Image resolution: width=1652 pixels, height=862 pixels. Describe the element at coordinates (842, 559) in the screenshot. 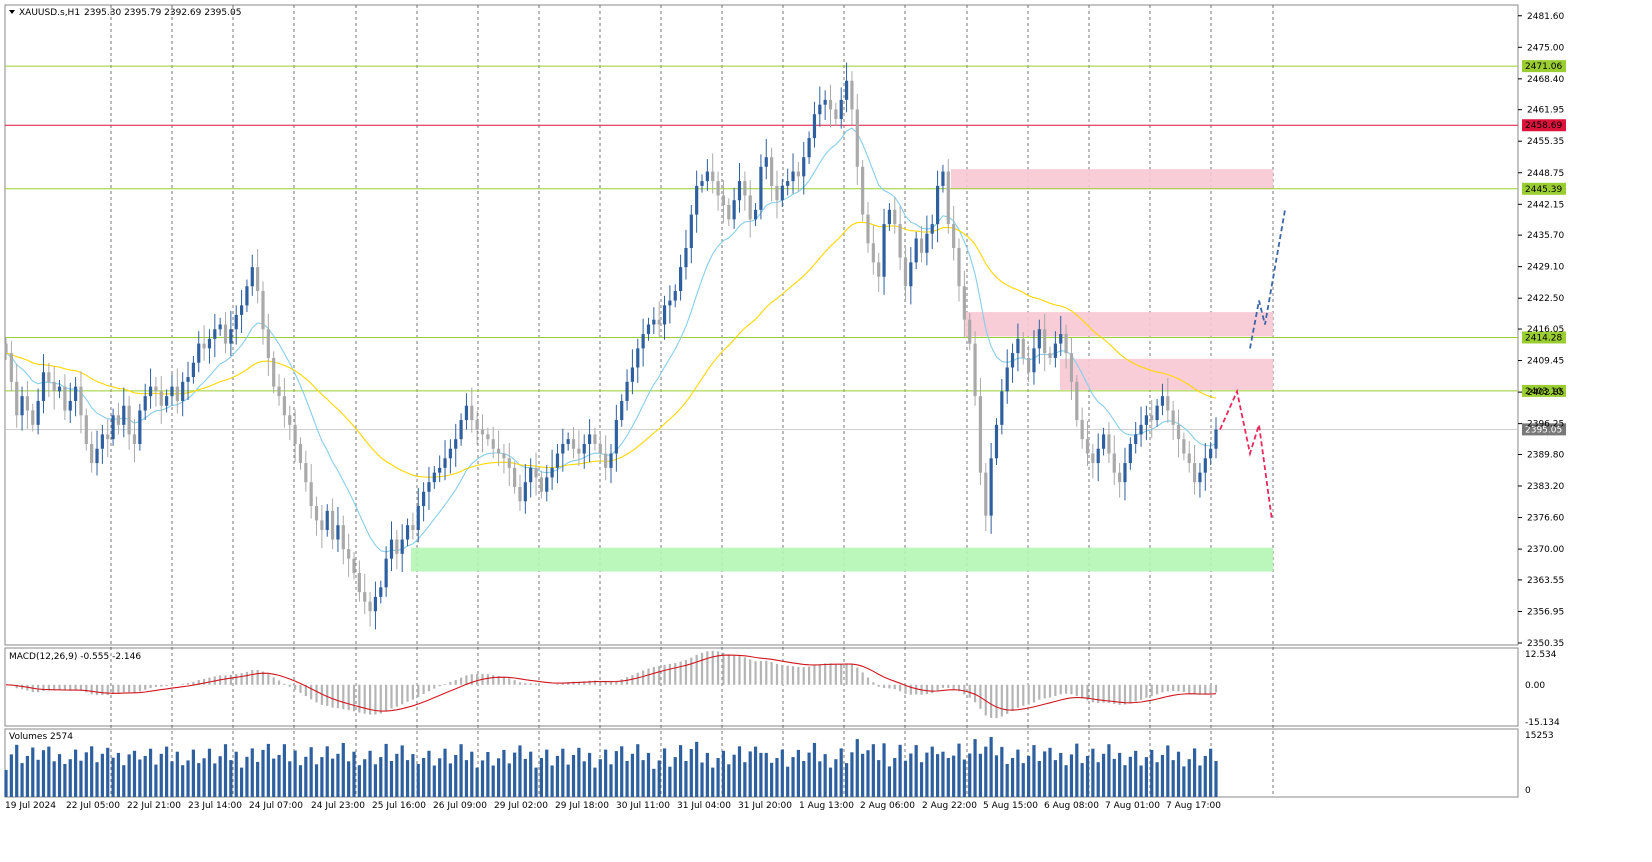

I see `demand-zone` at that location.